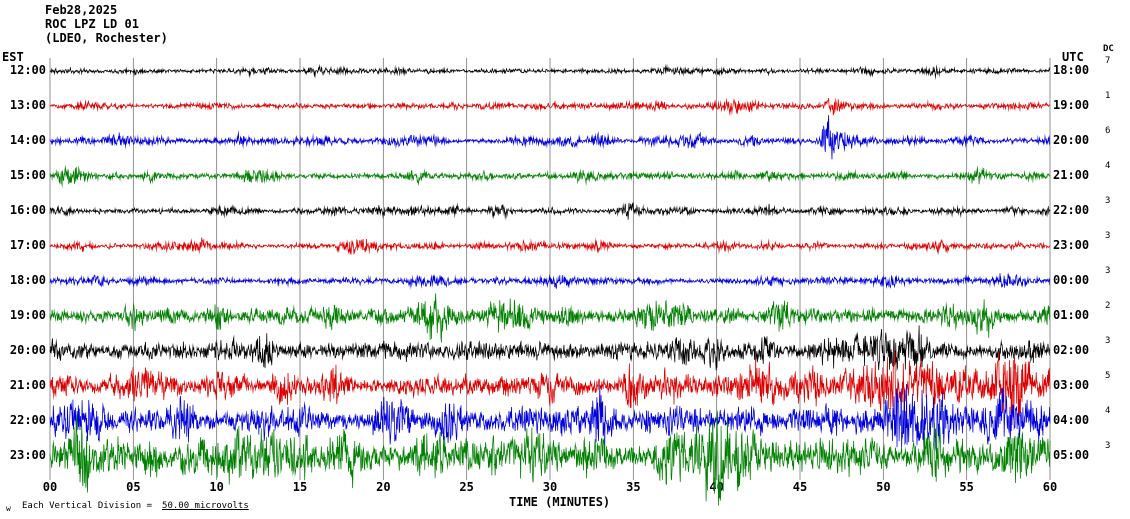 This screenshot has height=519, width=1130. What do you see at coordinates (1073, 57) in the screenshot?
I see `timezone-label-utc: UTC` at bounding box center [1073, 57].